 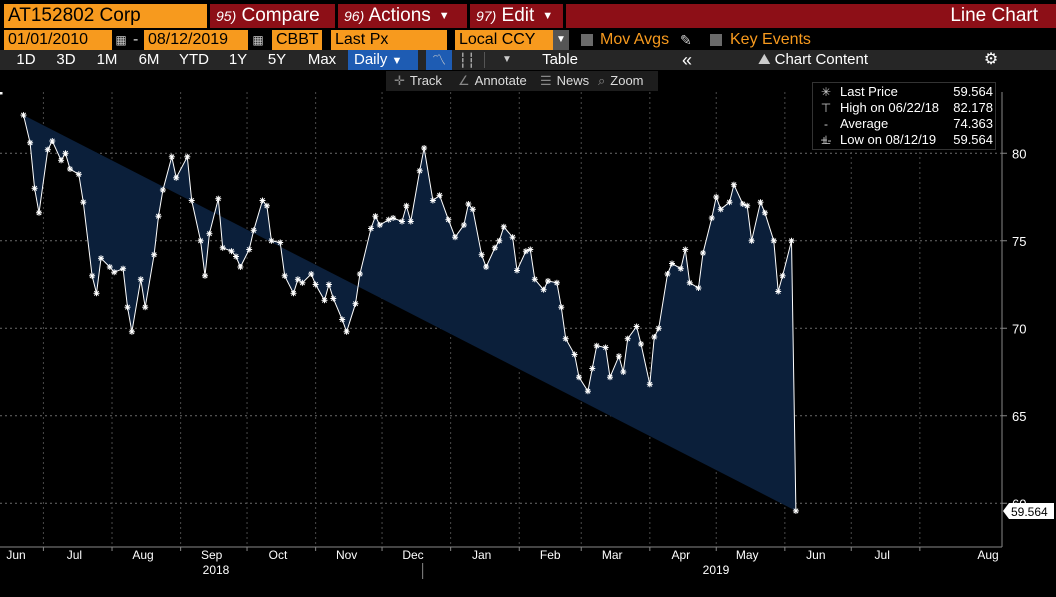 I want to click on chart-type-title: Line Chart, so click(x=811, y=16).